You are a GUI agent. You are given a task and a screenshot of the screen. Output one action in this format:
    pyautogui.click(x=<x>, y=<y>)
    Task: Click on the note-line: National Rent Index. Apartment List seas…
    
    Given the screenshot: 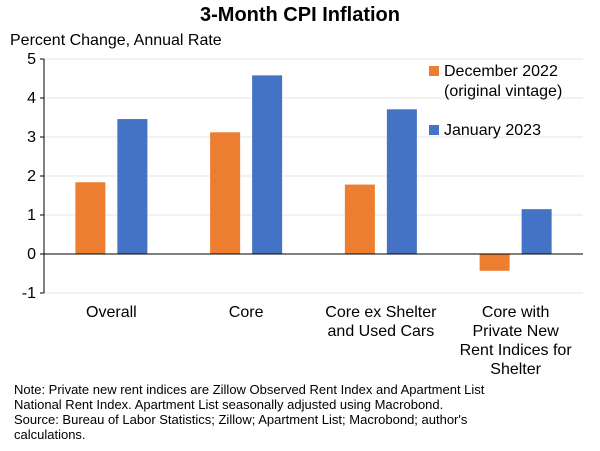 What is the action you would take?
    pyautogui.click(x=229, y=404)
    